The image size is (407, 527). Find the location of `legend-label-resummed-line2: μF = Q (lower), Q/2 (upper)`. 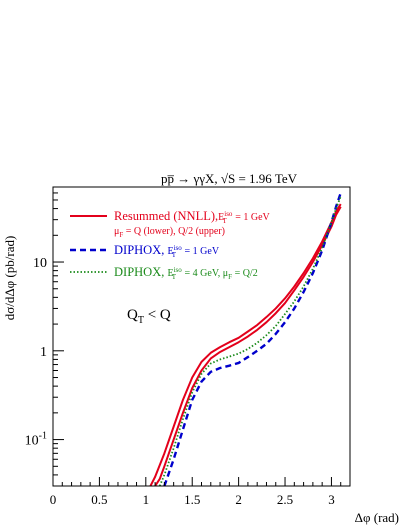

legend-label-resummed-line2: μF = Q (lower), Q/2 (upper) is located at coordinates (169, 232).